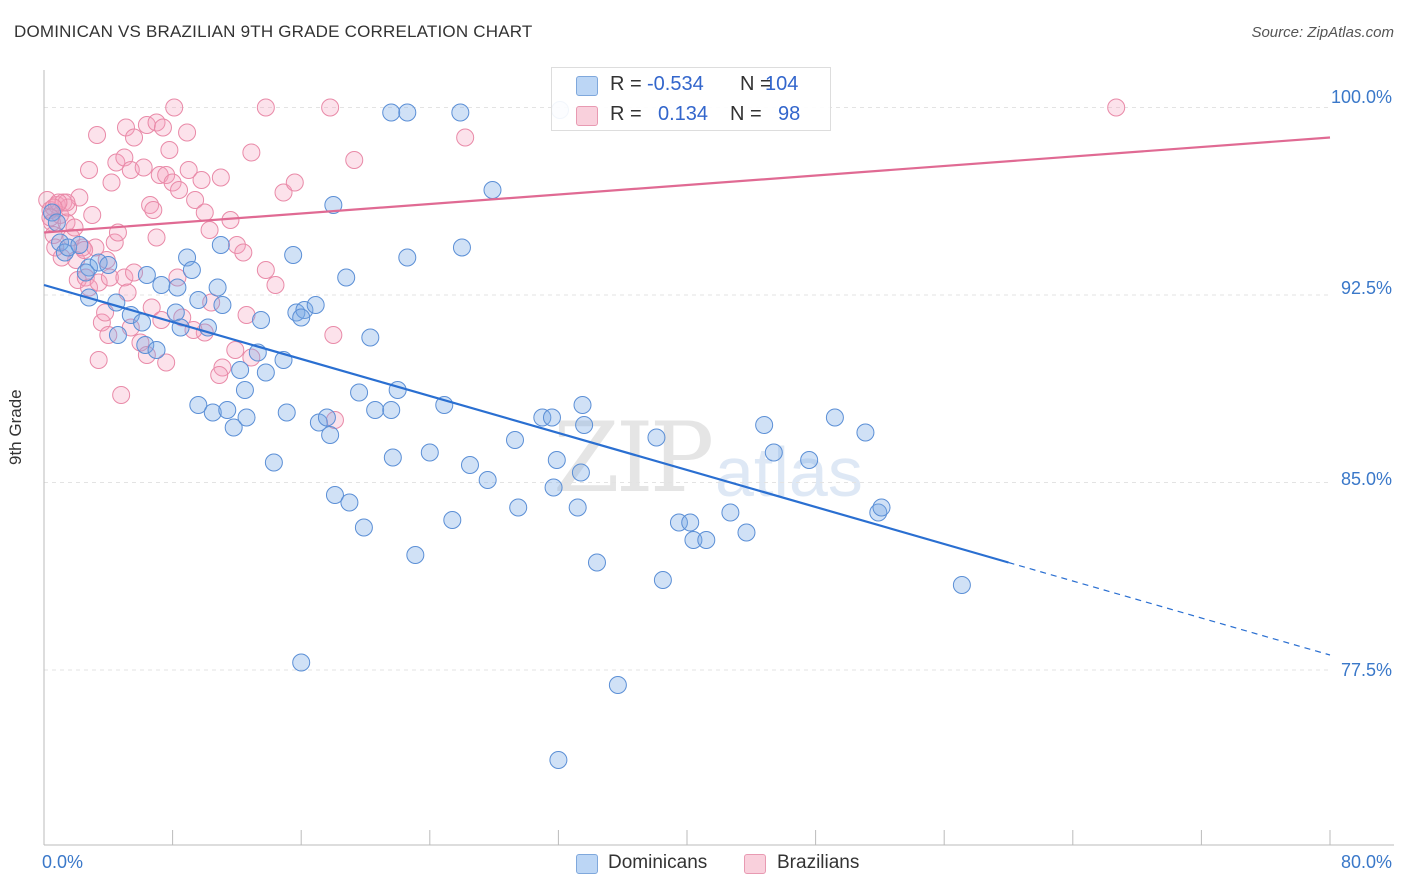 This screenshot has width=1406, height=892. I want to click on correlation-legend: R = -0.534 N = 104 R = 0.134 N = 98, so click(691, 99).